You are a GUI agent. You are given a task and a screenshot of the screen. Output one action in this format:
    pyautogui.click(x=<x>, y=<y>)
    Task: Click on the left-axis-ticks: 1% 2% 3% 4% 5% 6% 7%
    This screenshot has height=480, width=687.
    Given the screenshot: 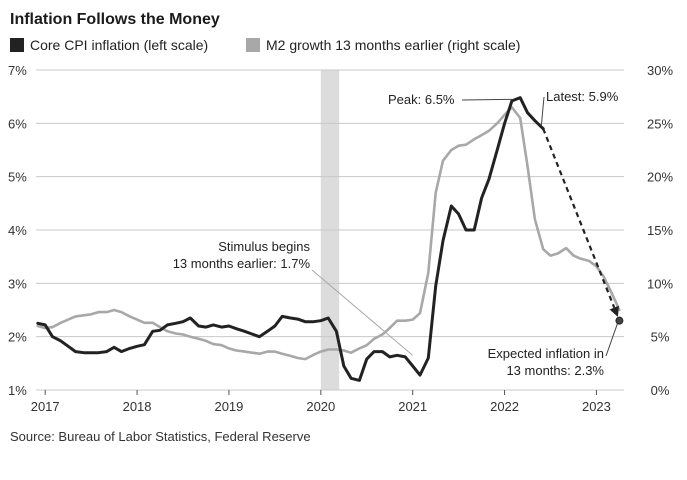 What is the action you would take?
    pyautogui.click(x=17, y=230)
    